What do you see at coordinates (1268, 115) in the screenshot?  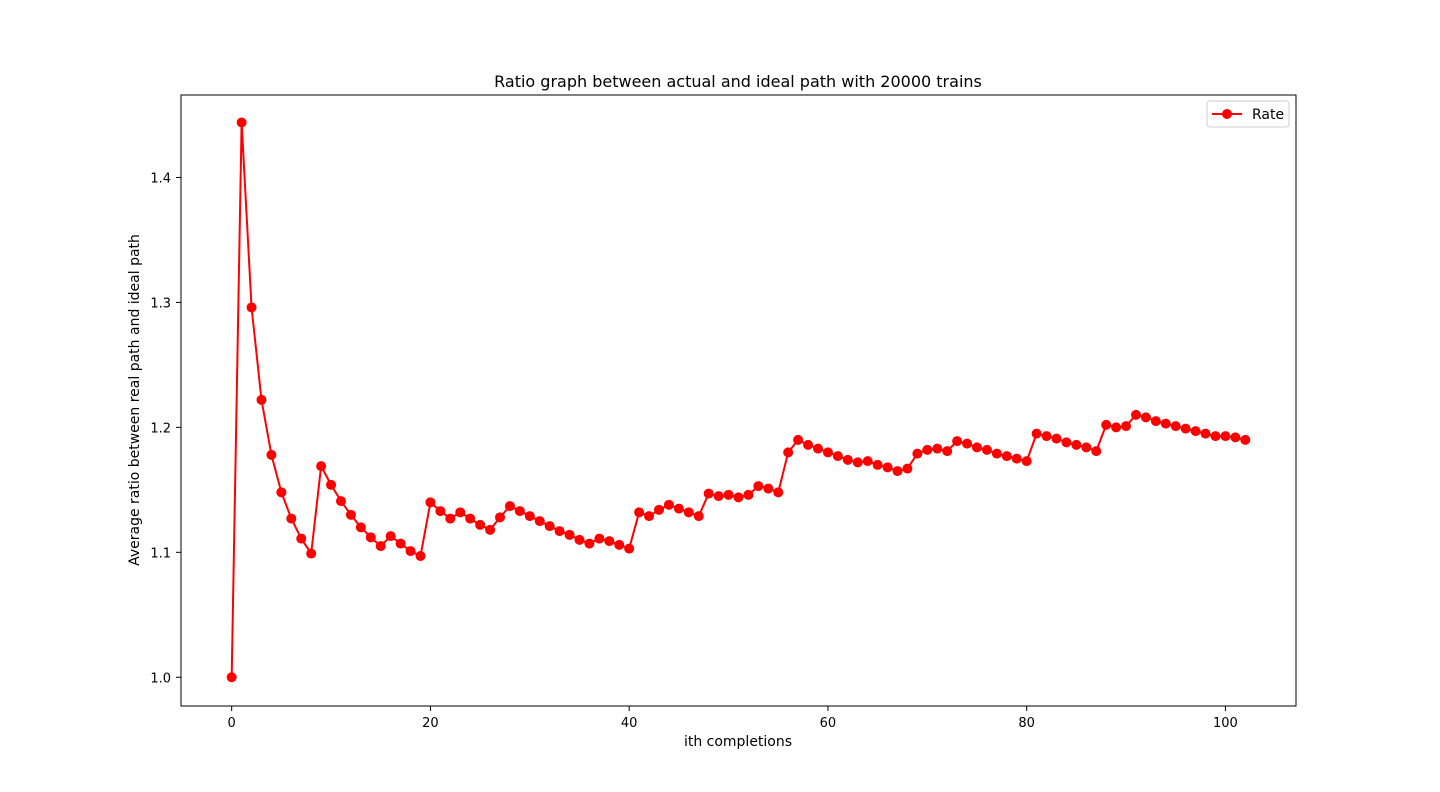 I see `legend-entry-rate: Rate` at bounding box center [1268, 115].